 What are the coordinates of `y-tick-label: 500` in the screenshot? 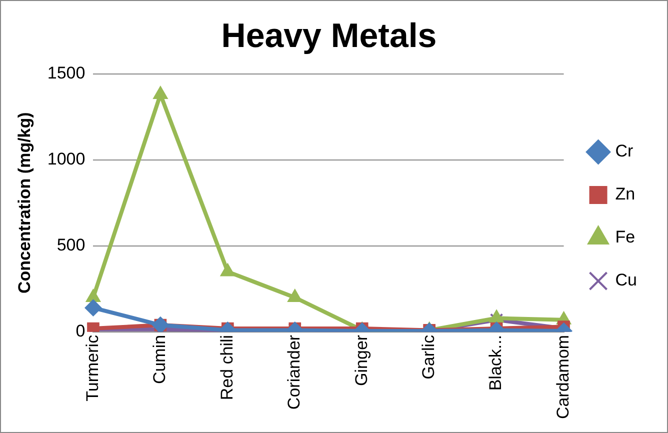 It's located at (71, 245).